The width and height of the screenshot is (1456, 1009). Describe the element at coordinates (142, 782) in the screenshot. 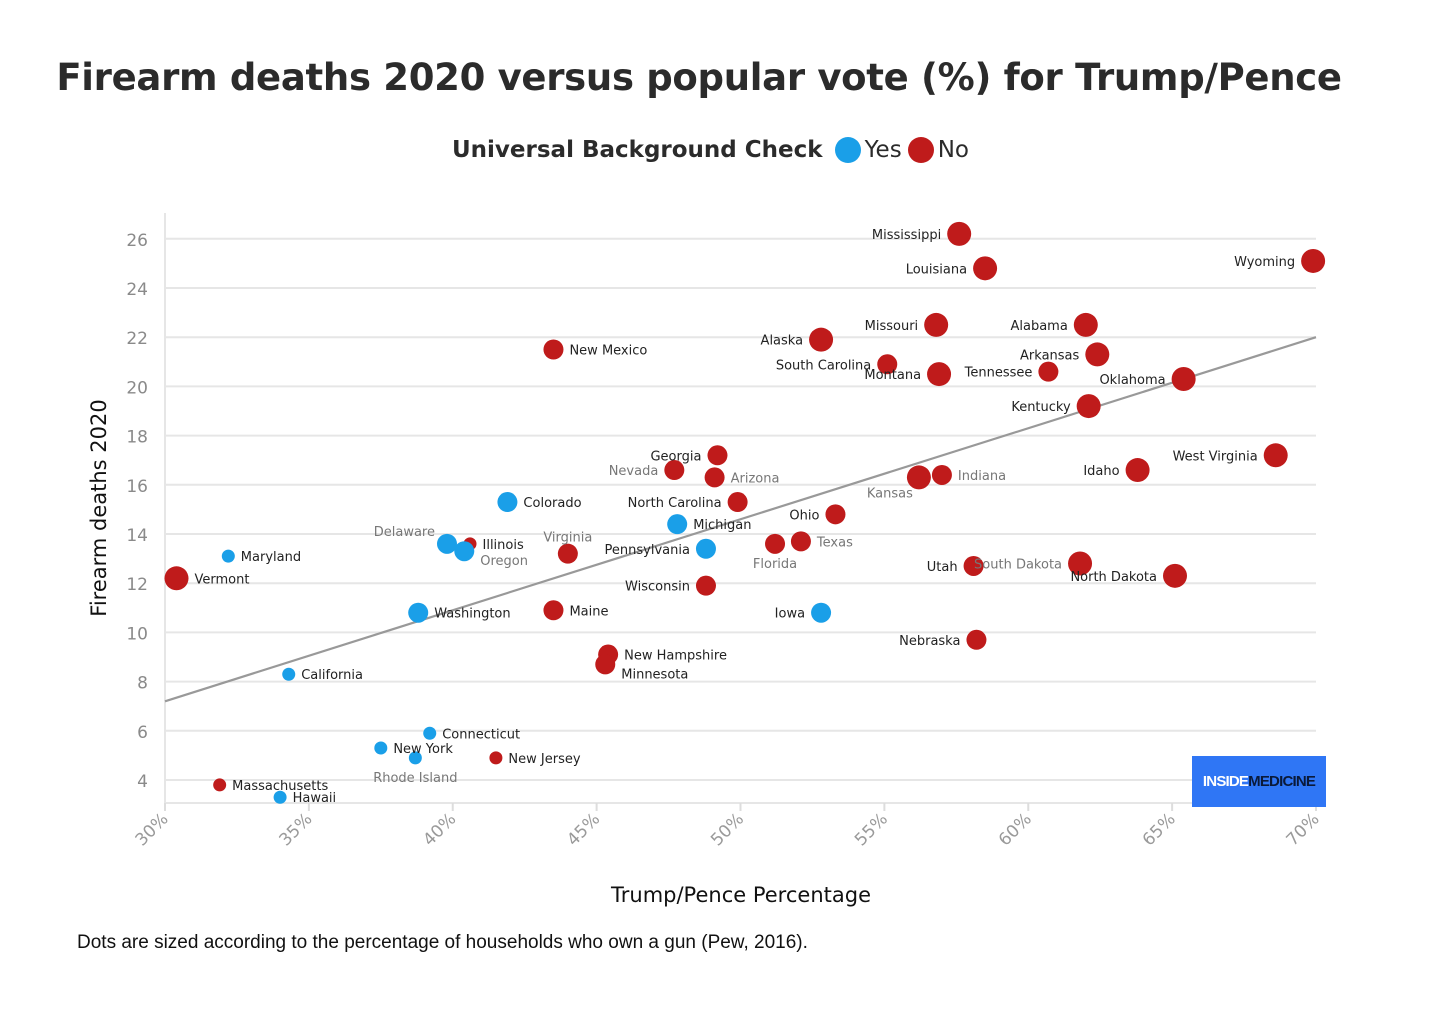

I see `y-tick-label: 4` at that location.